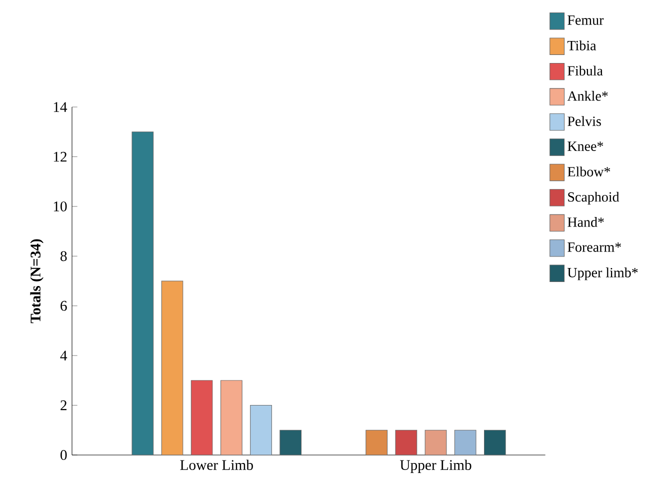 The image size is (658, 489). What do you see at coordinates (436, 466) in the screenshot?
I see `x-tick-label: Upper Limb` at bounding box center [436, 466].